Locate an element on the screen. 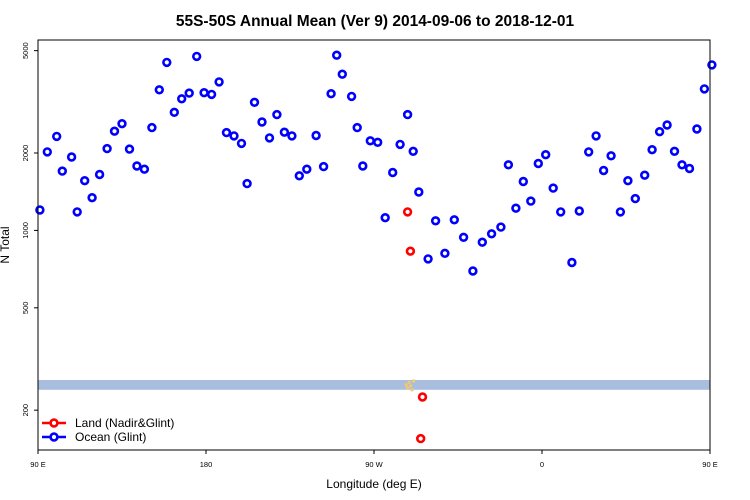  y-tick-label: 1000 is located at coordinates (25, 230).